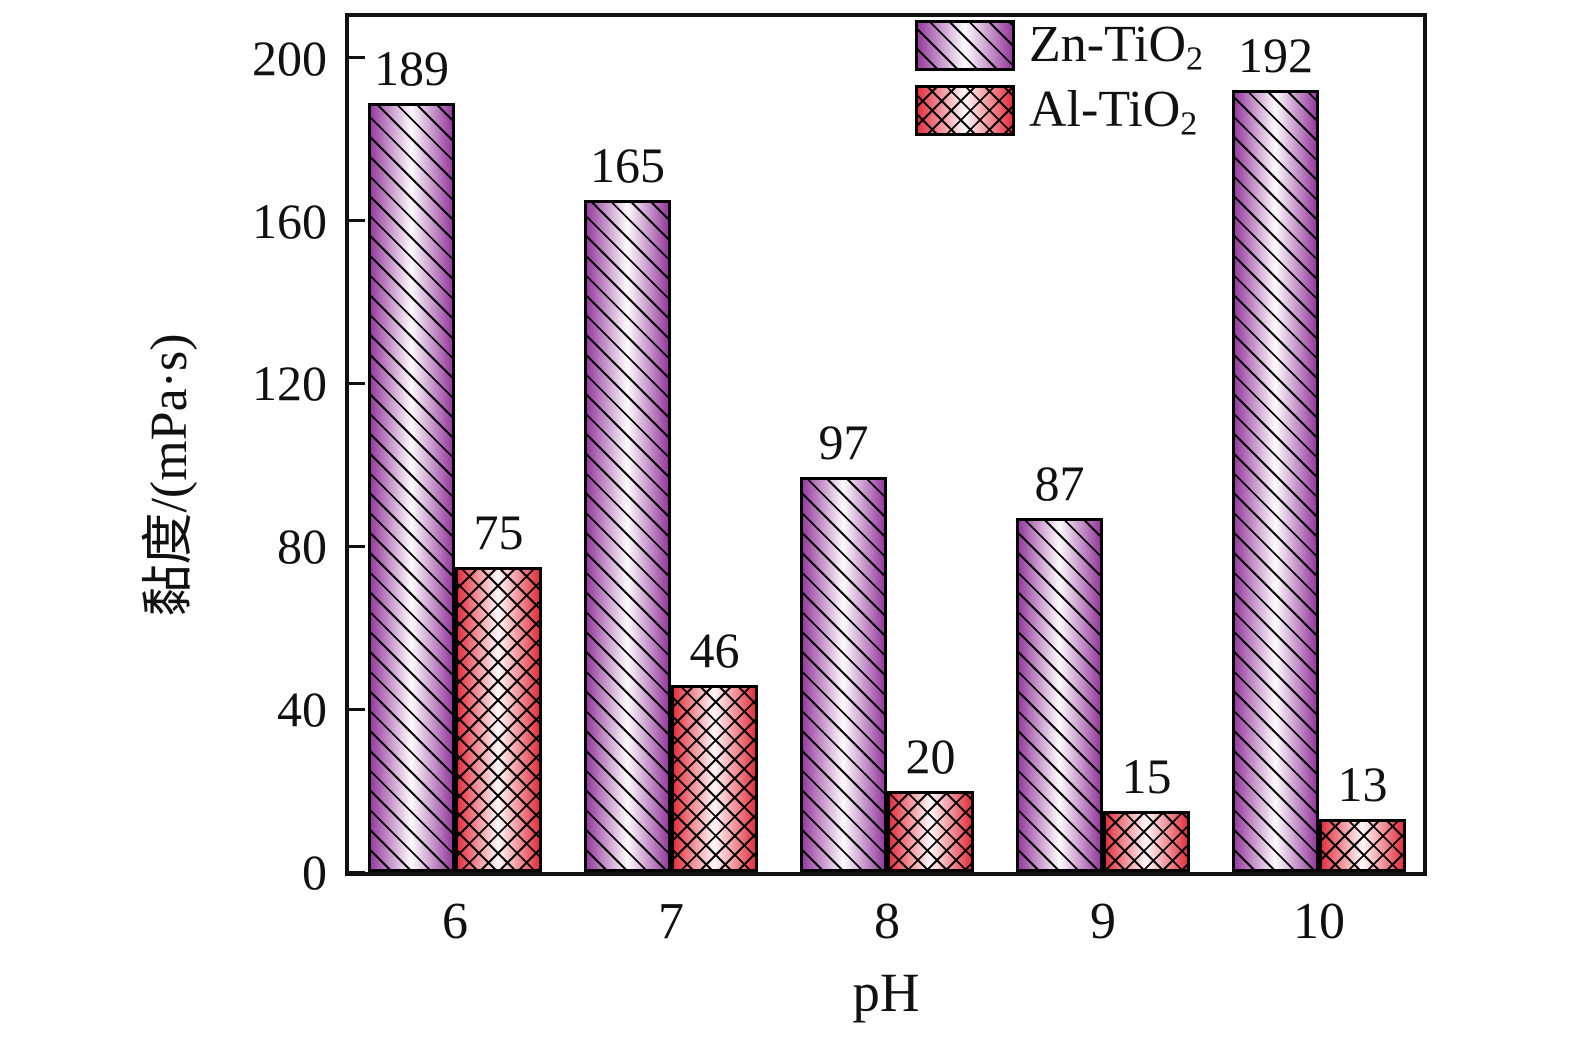 Image resolution: width=1575 pixels, height=1043 pixels. Describe the element at coordinates (843, 674) in the screenshot. I see `bar-zn-tio2-ph8` at that location.